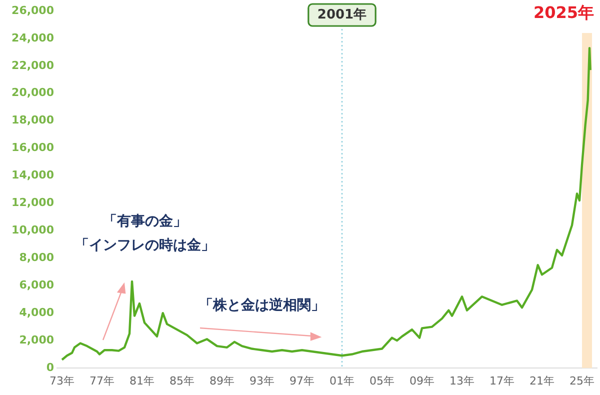  I want to click on y-tick-label: 6,000, so click(36, 285).